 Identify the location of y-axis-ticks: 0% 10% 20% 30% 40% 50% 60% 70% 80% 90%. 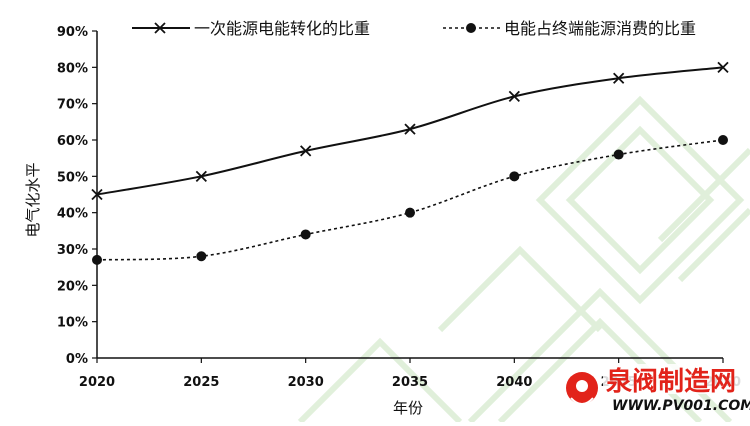
(77, 196).